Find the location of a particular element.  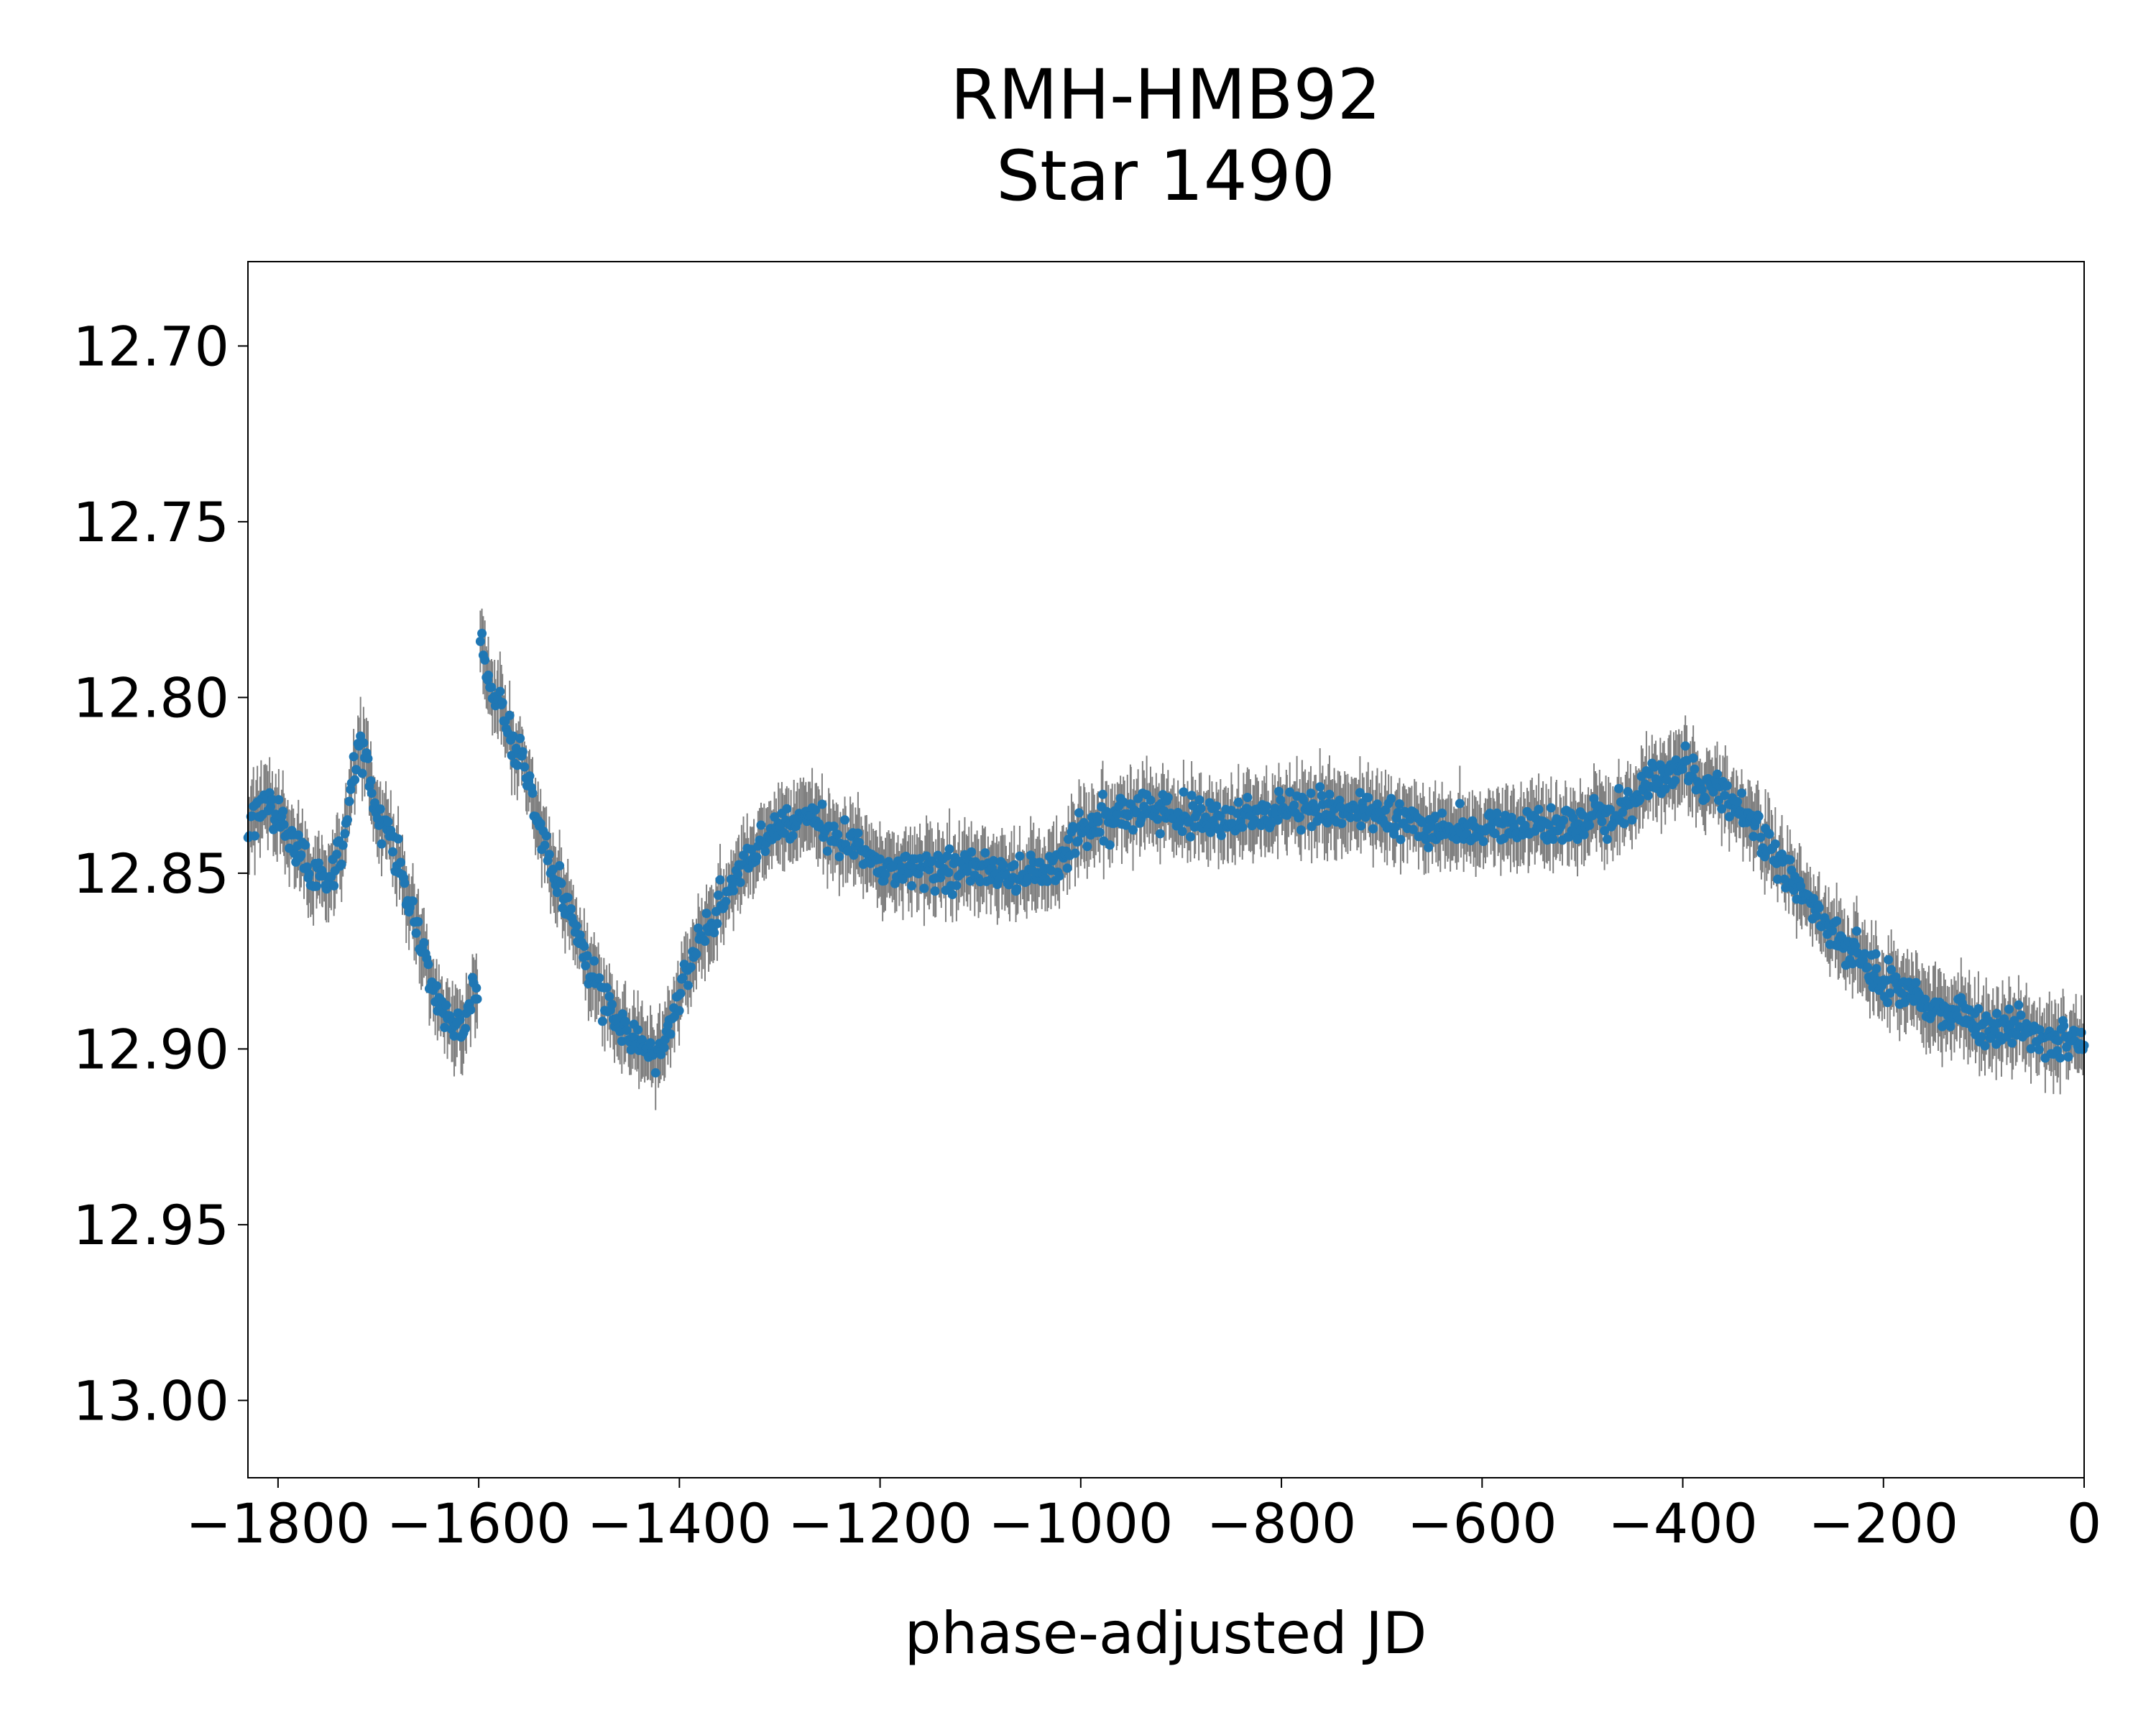

x-tick-label: −600 is located at coordinates (1482, 1523).